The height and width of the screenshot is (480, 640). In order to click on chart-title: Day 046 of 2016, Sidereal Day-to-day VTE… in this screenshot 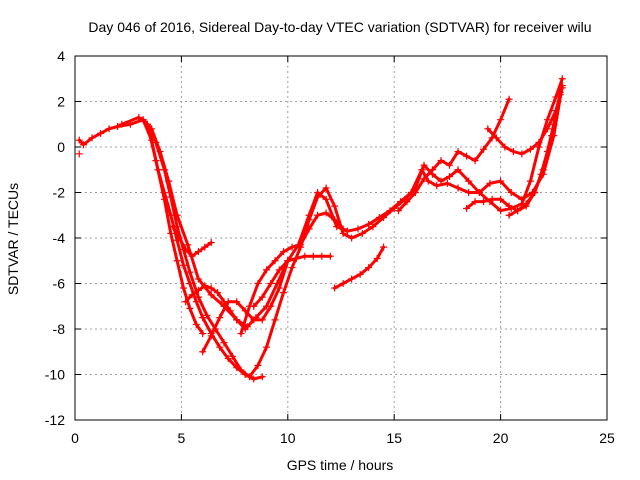, I will do `click(339, 27)`.